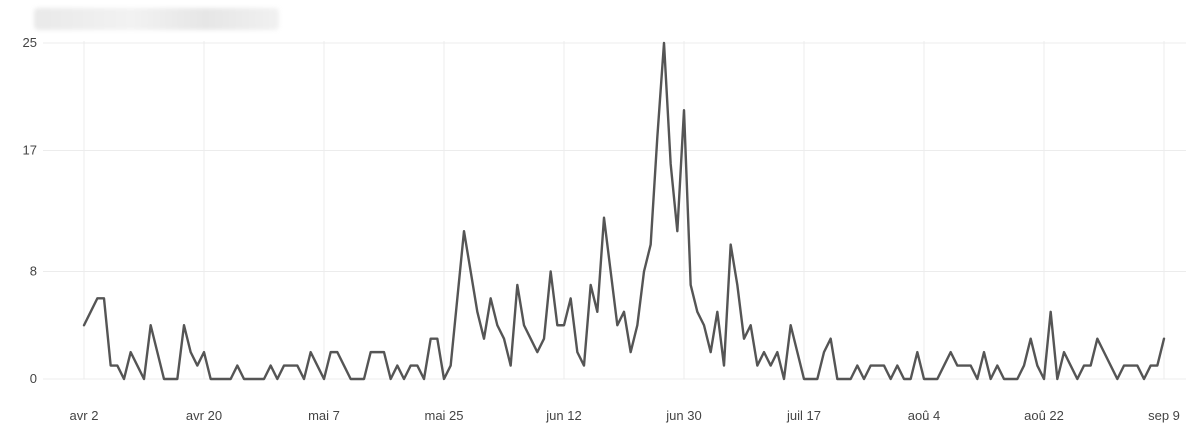 The image size is (1190, 425). I want to click on y-tick-label: 0, so click(33, 378).